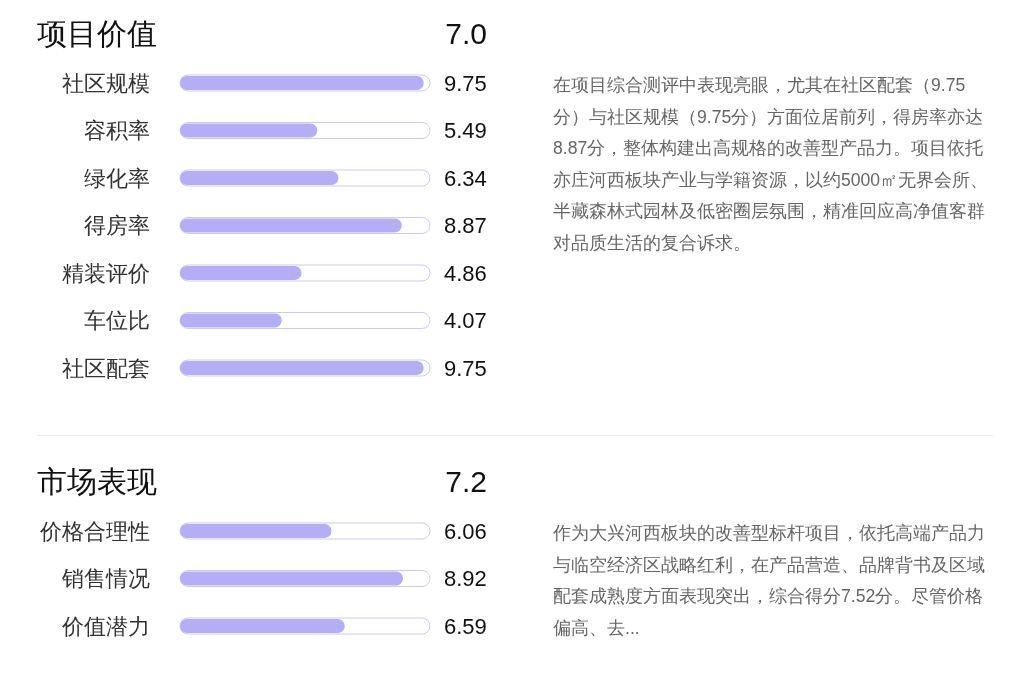  What do you see at coordinates (465, 578) in the screenshot?
I see `data-label: 8.92` at bounding box center [465, 578].